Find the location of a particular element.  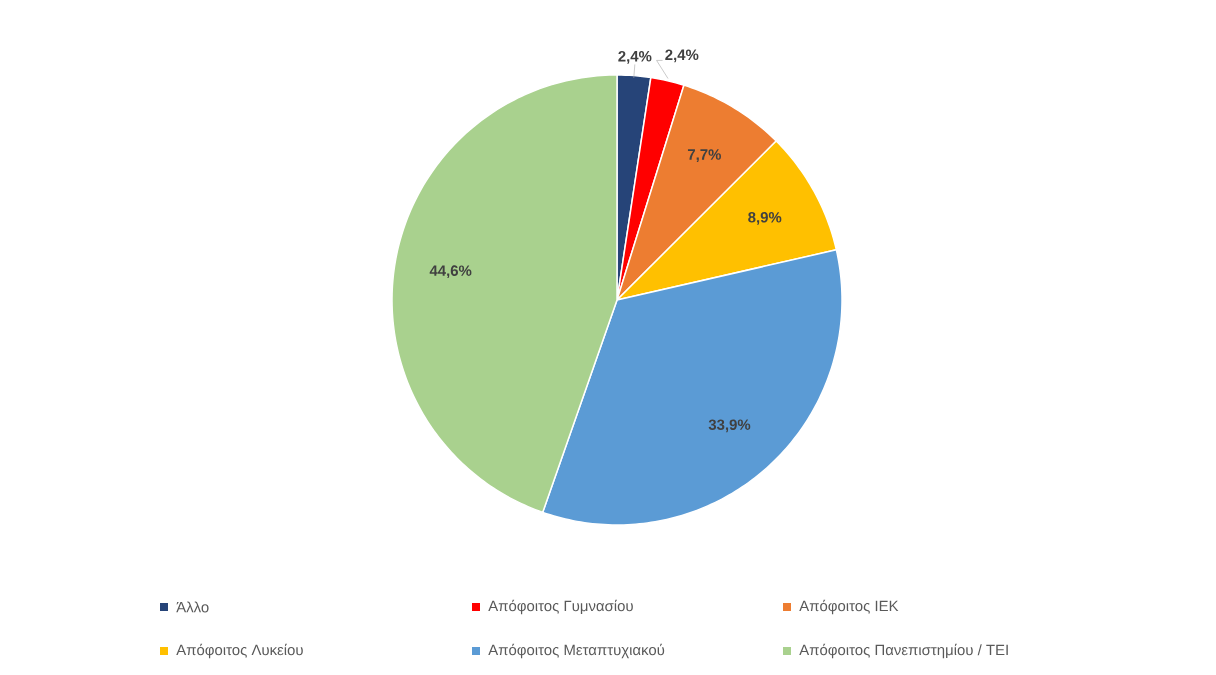

legend-label: Απόφοιτος ΙΕΚ is located at coordinates (849, 607).